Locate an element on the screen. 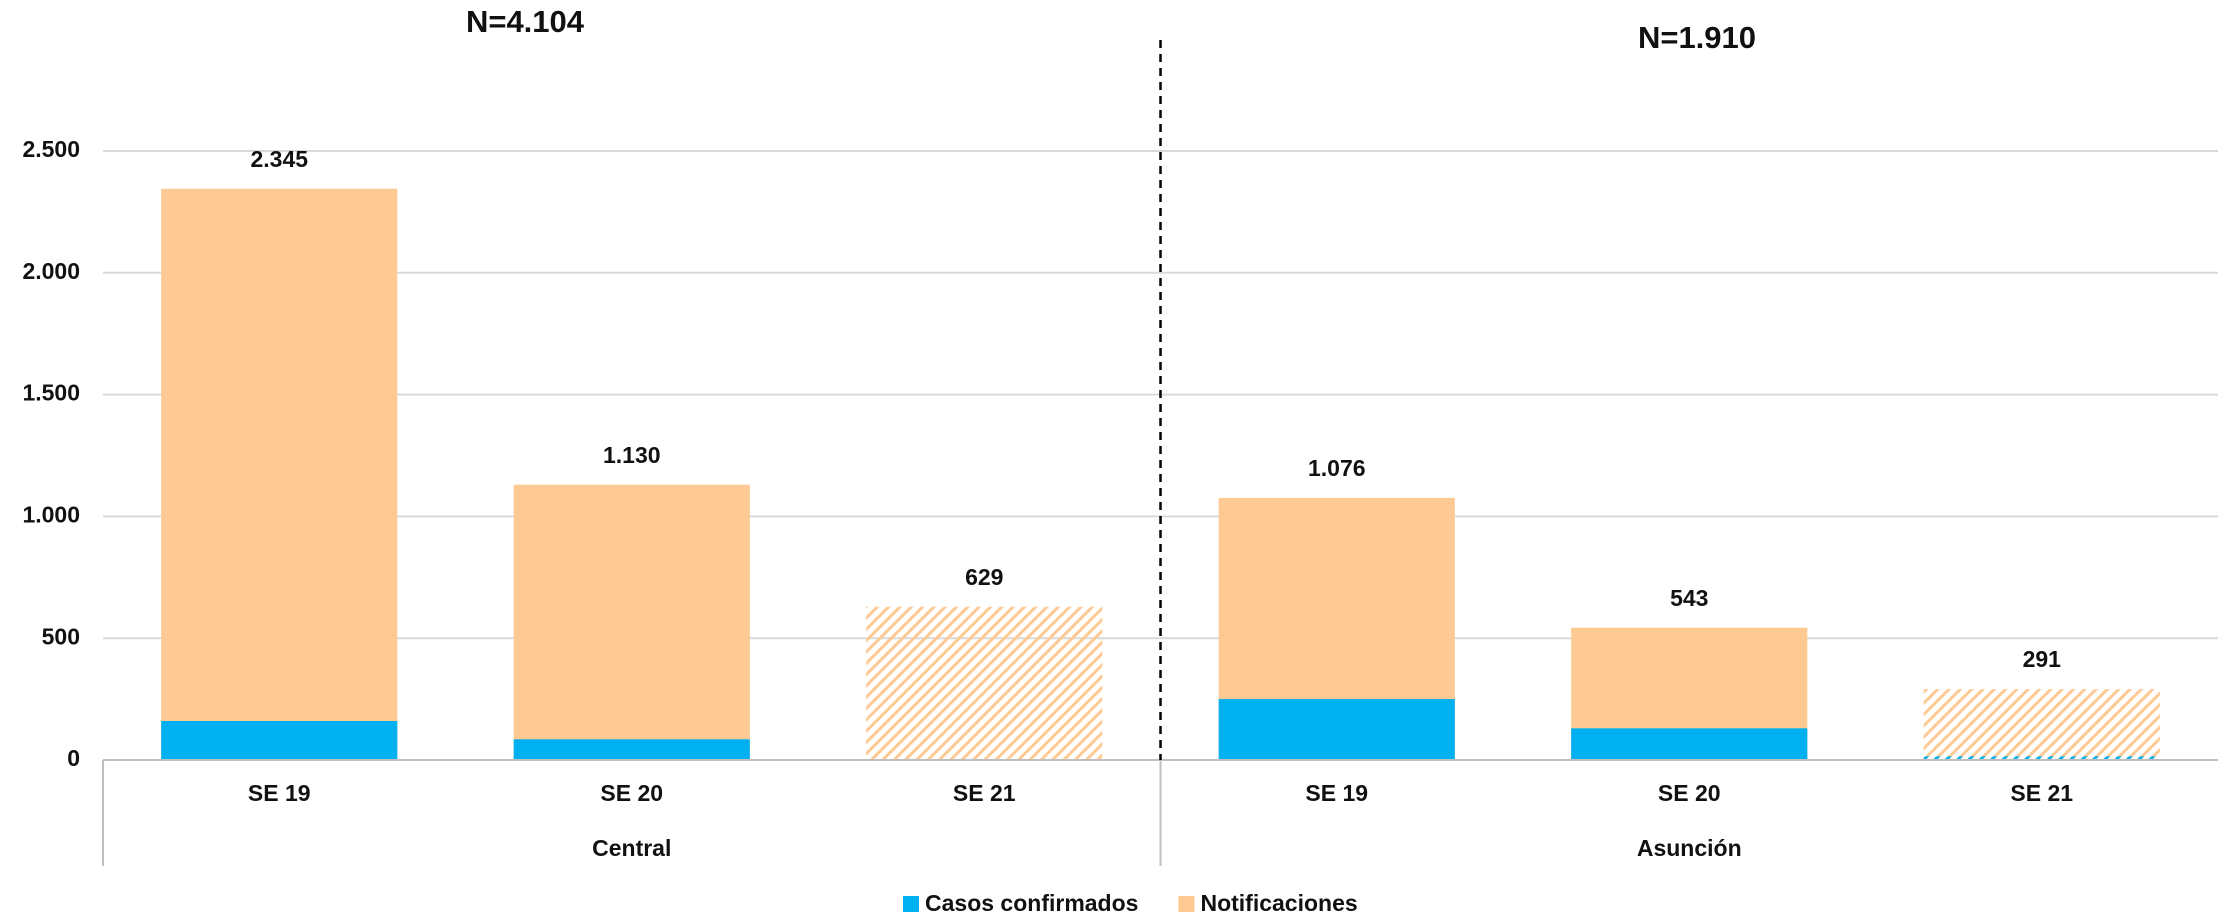  group-label: Asunción is located at coordinates (1689, 848).